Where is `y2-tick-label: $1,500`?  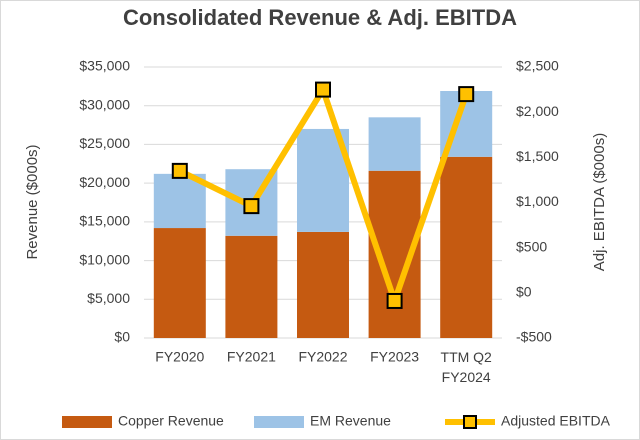
y2-tick-label: $1,500 is located at coordinates (537, 156).